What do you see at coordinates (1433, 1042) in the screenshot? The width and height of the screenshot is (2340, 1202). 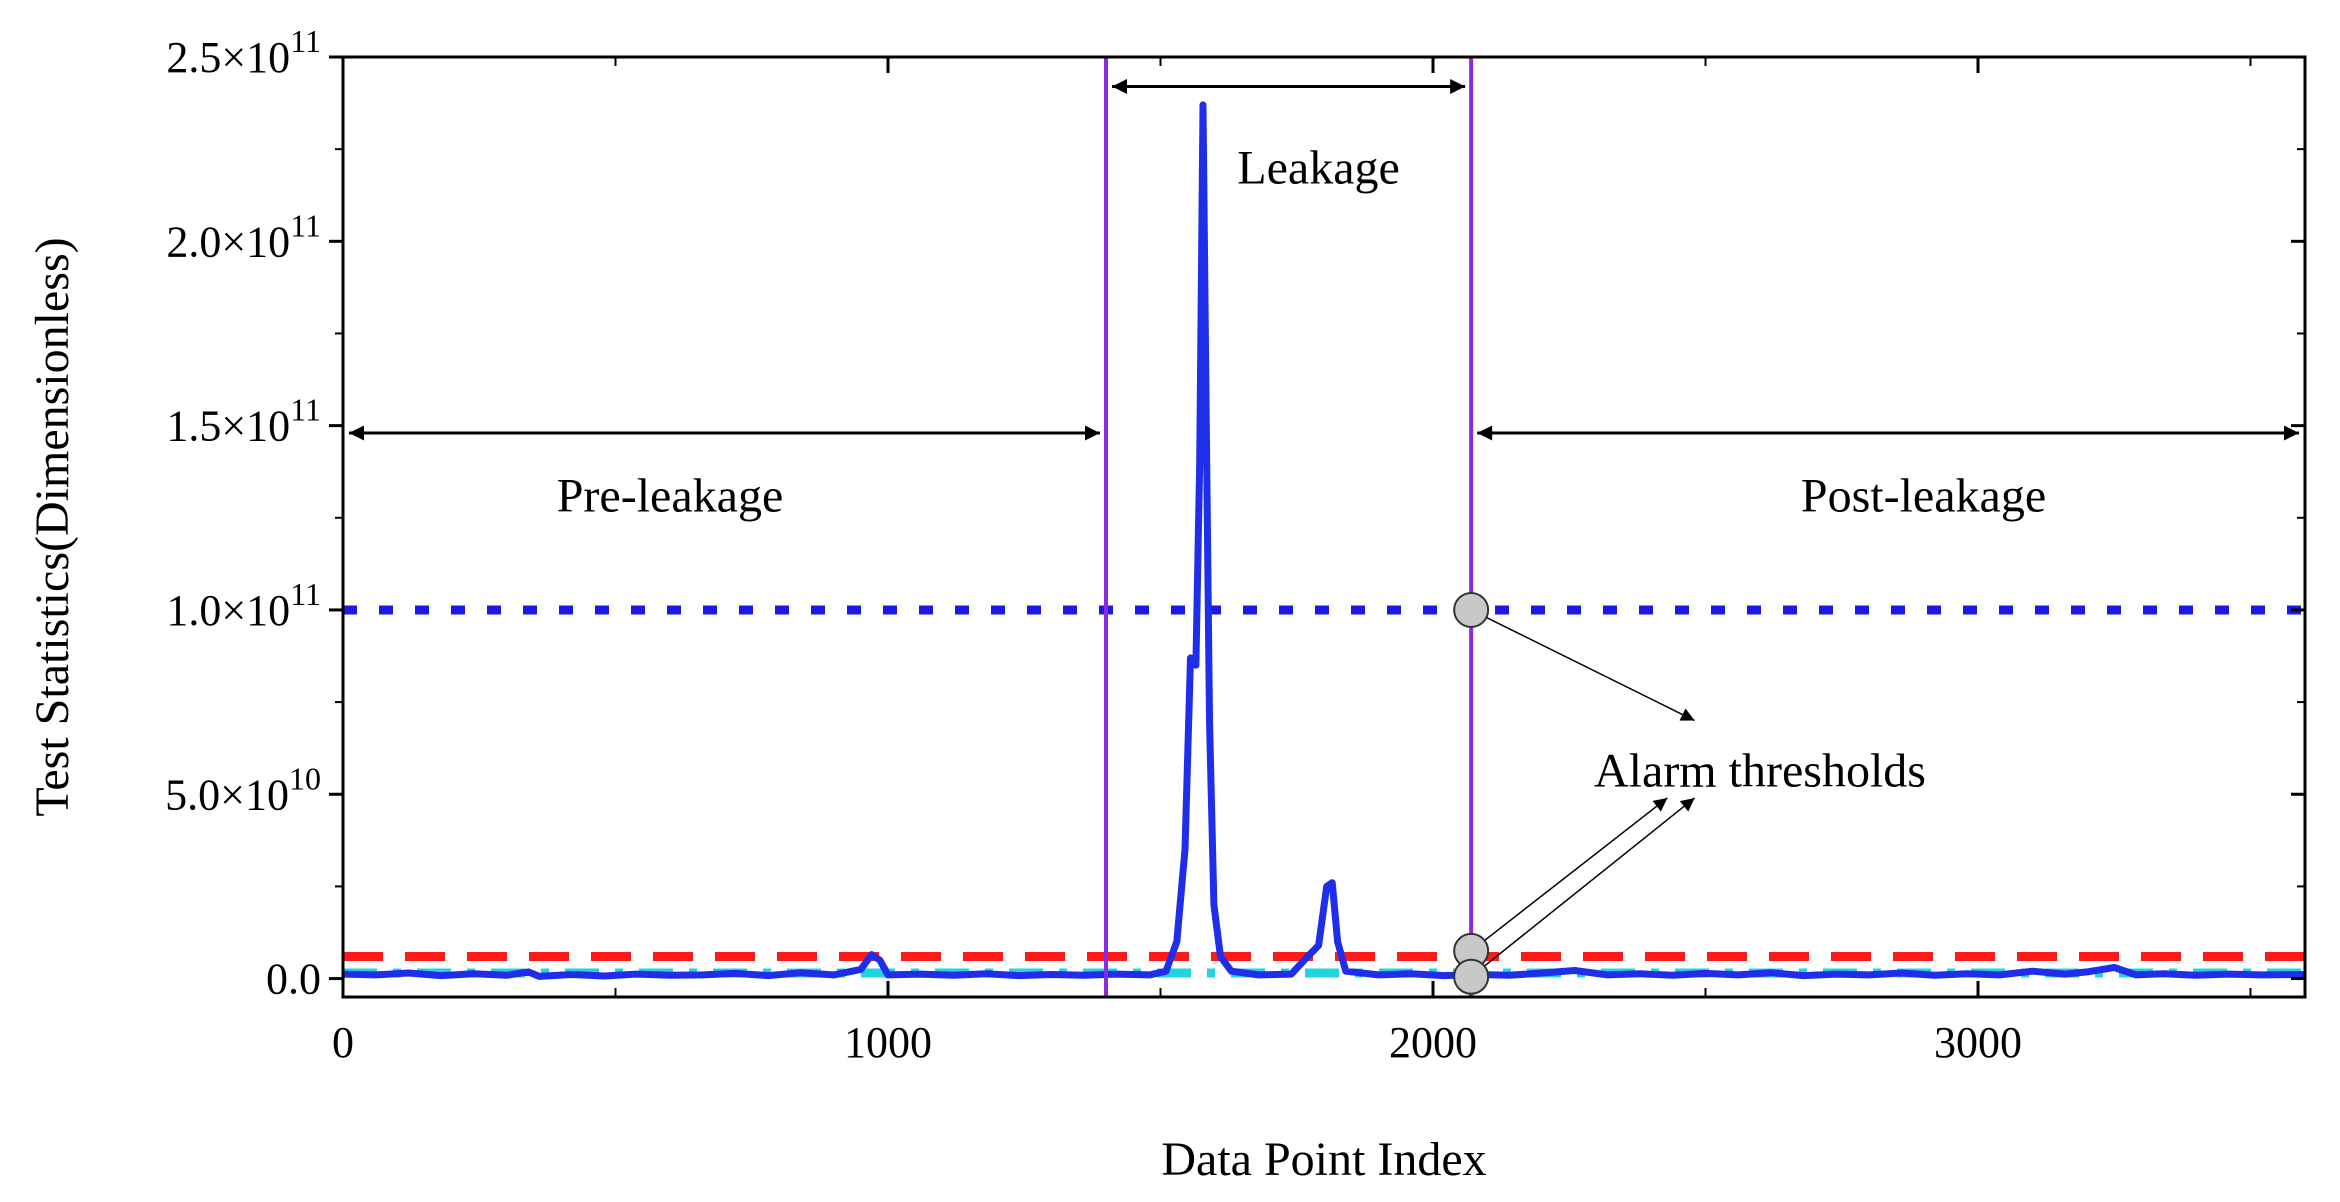 I see `x-tick-label: 2000` at bounding box center [1433, 1042].